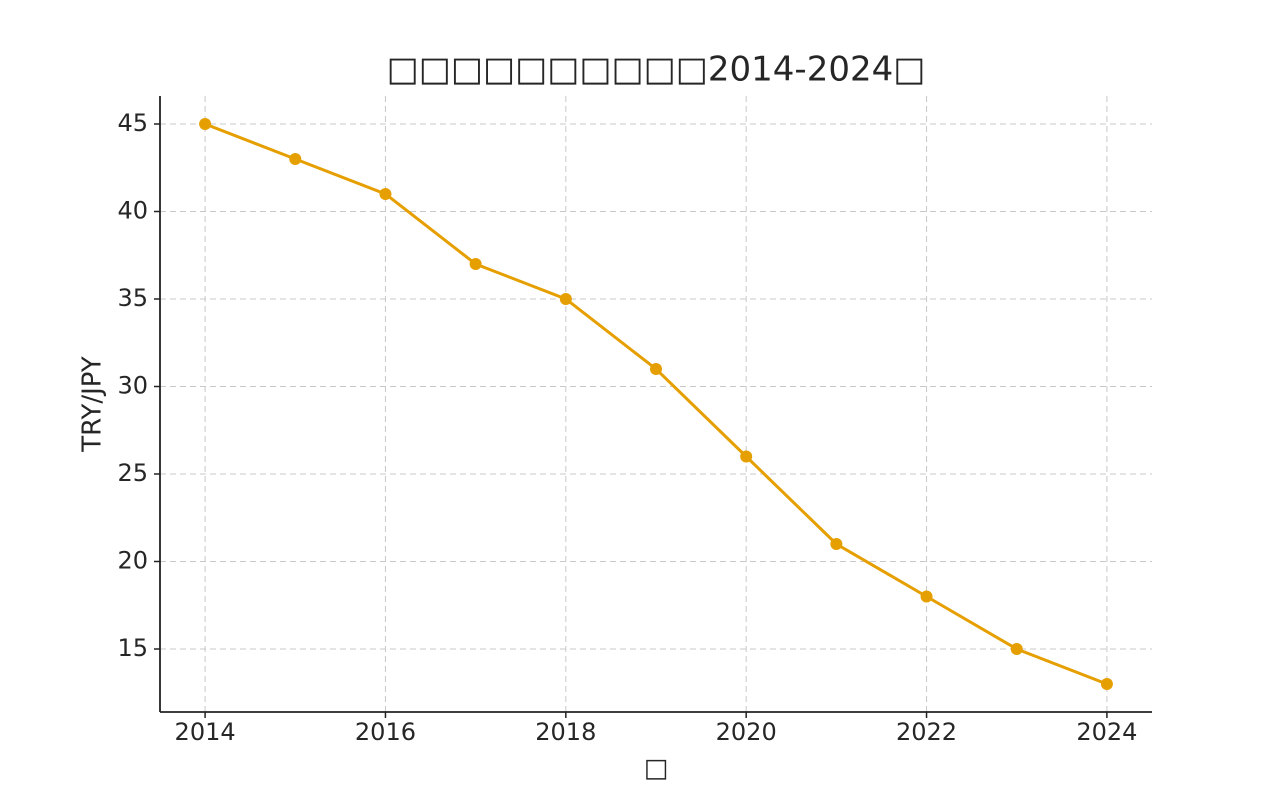 Image resolution: width=1280 pixels, height=800 pixels. I want to click on y-axis-label: TRY/JPY, so click(93, 404).